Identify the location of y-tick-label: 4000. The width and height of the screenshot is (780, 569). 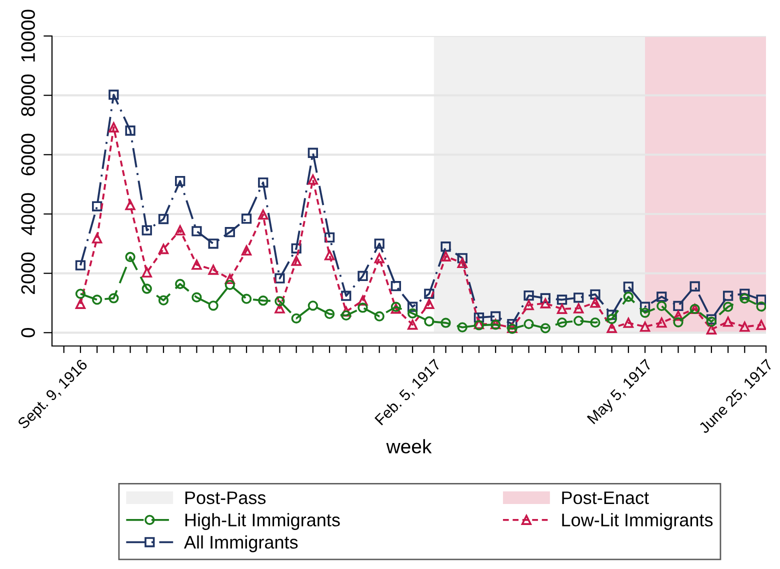
(28, 214).